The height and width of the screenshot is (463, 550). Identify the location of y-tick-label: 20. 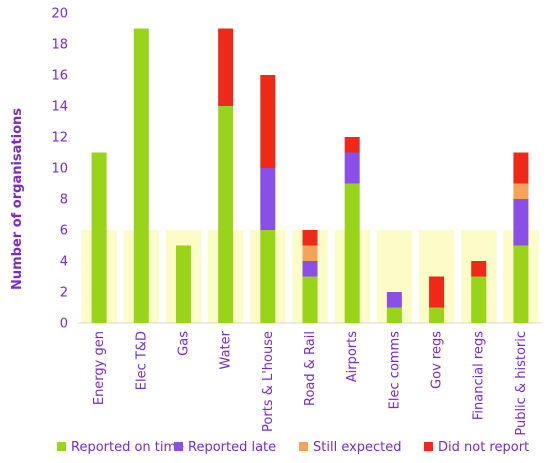
(59, 14).